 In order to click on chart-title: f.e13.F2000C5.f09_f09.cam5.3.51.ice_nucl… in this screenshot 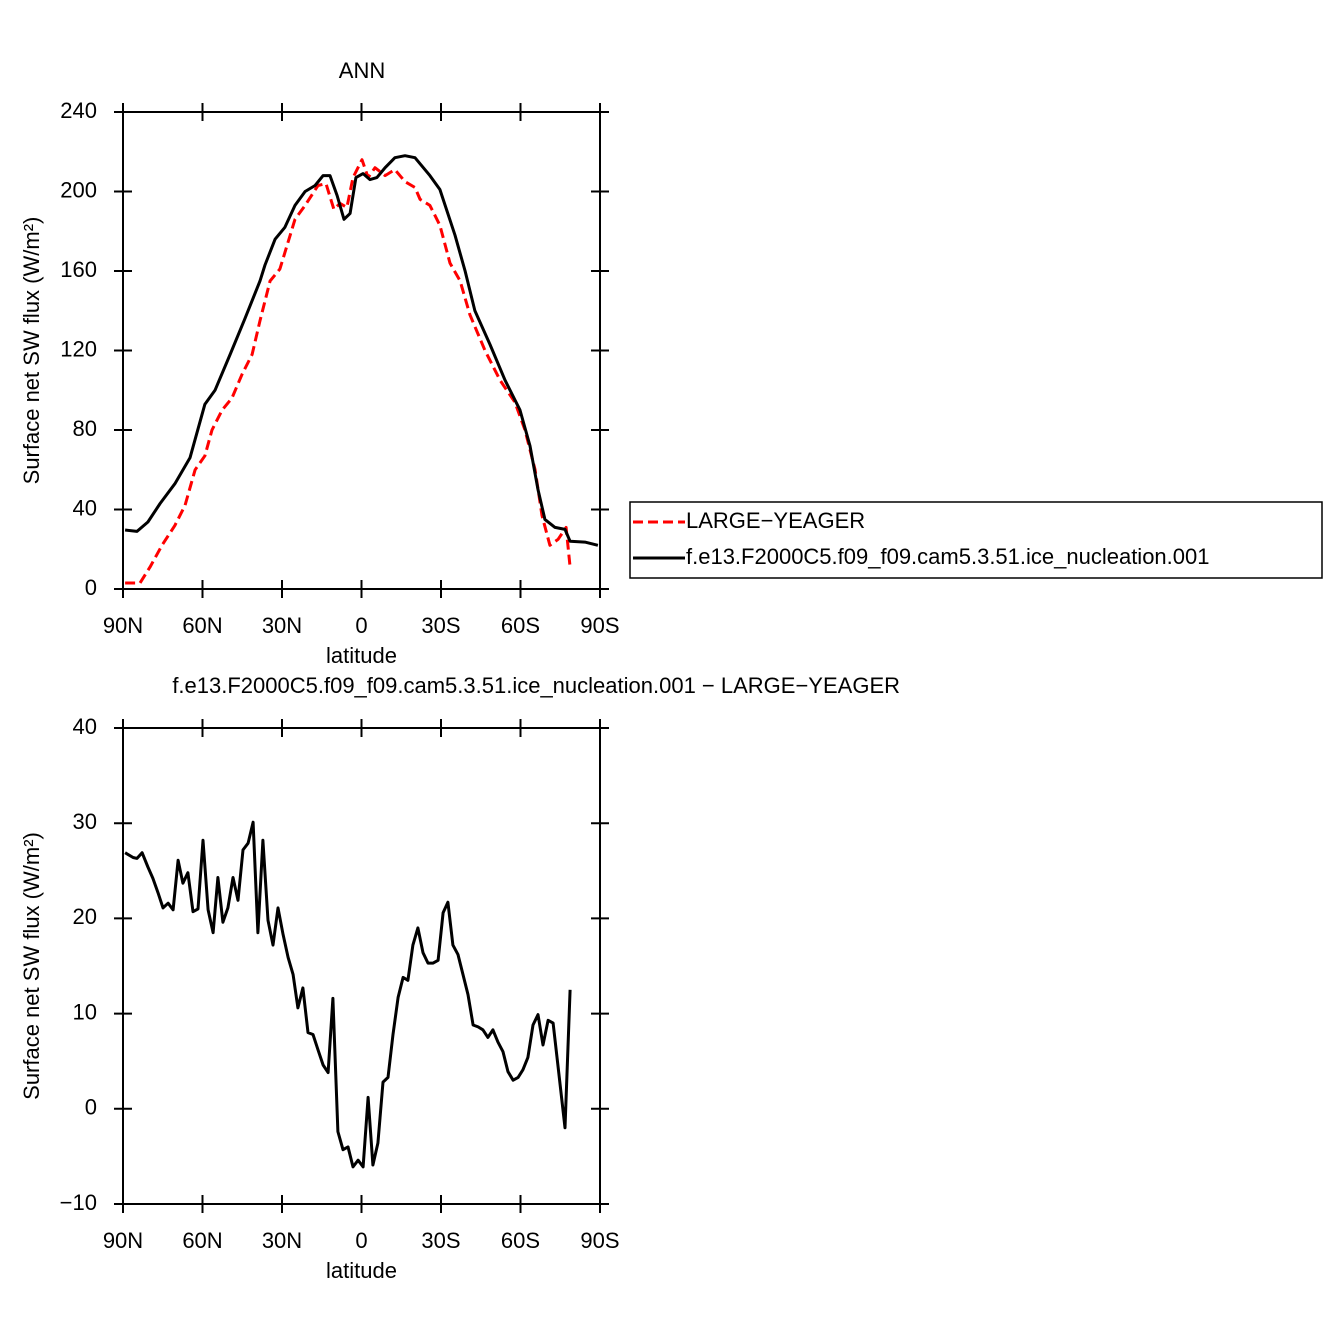, I will do `click(536, 685)`.